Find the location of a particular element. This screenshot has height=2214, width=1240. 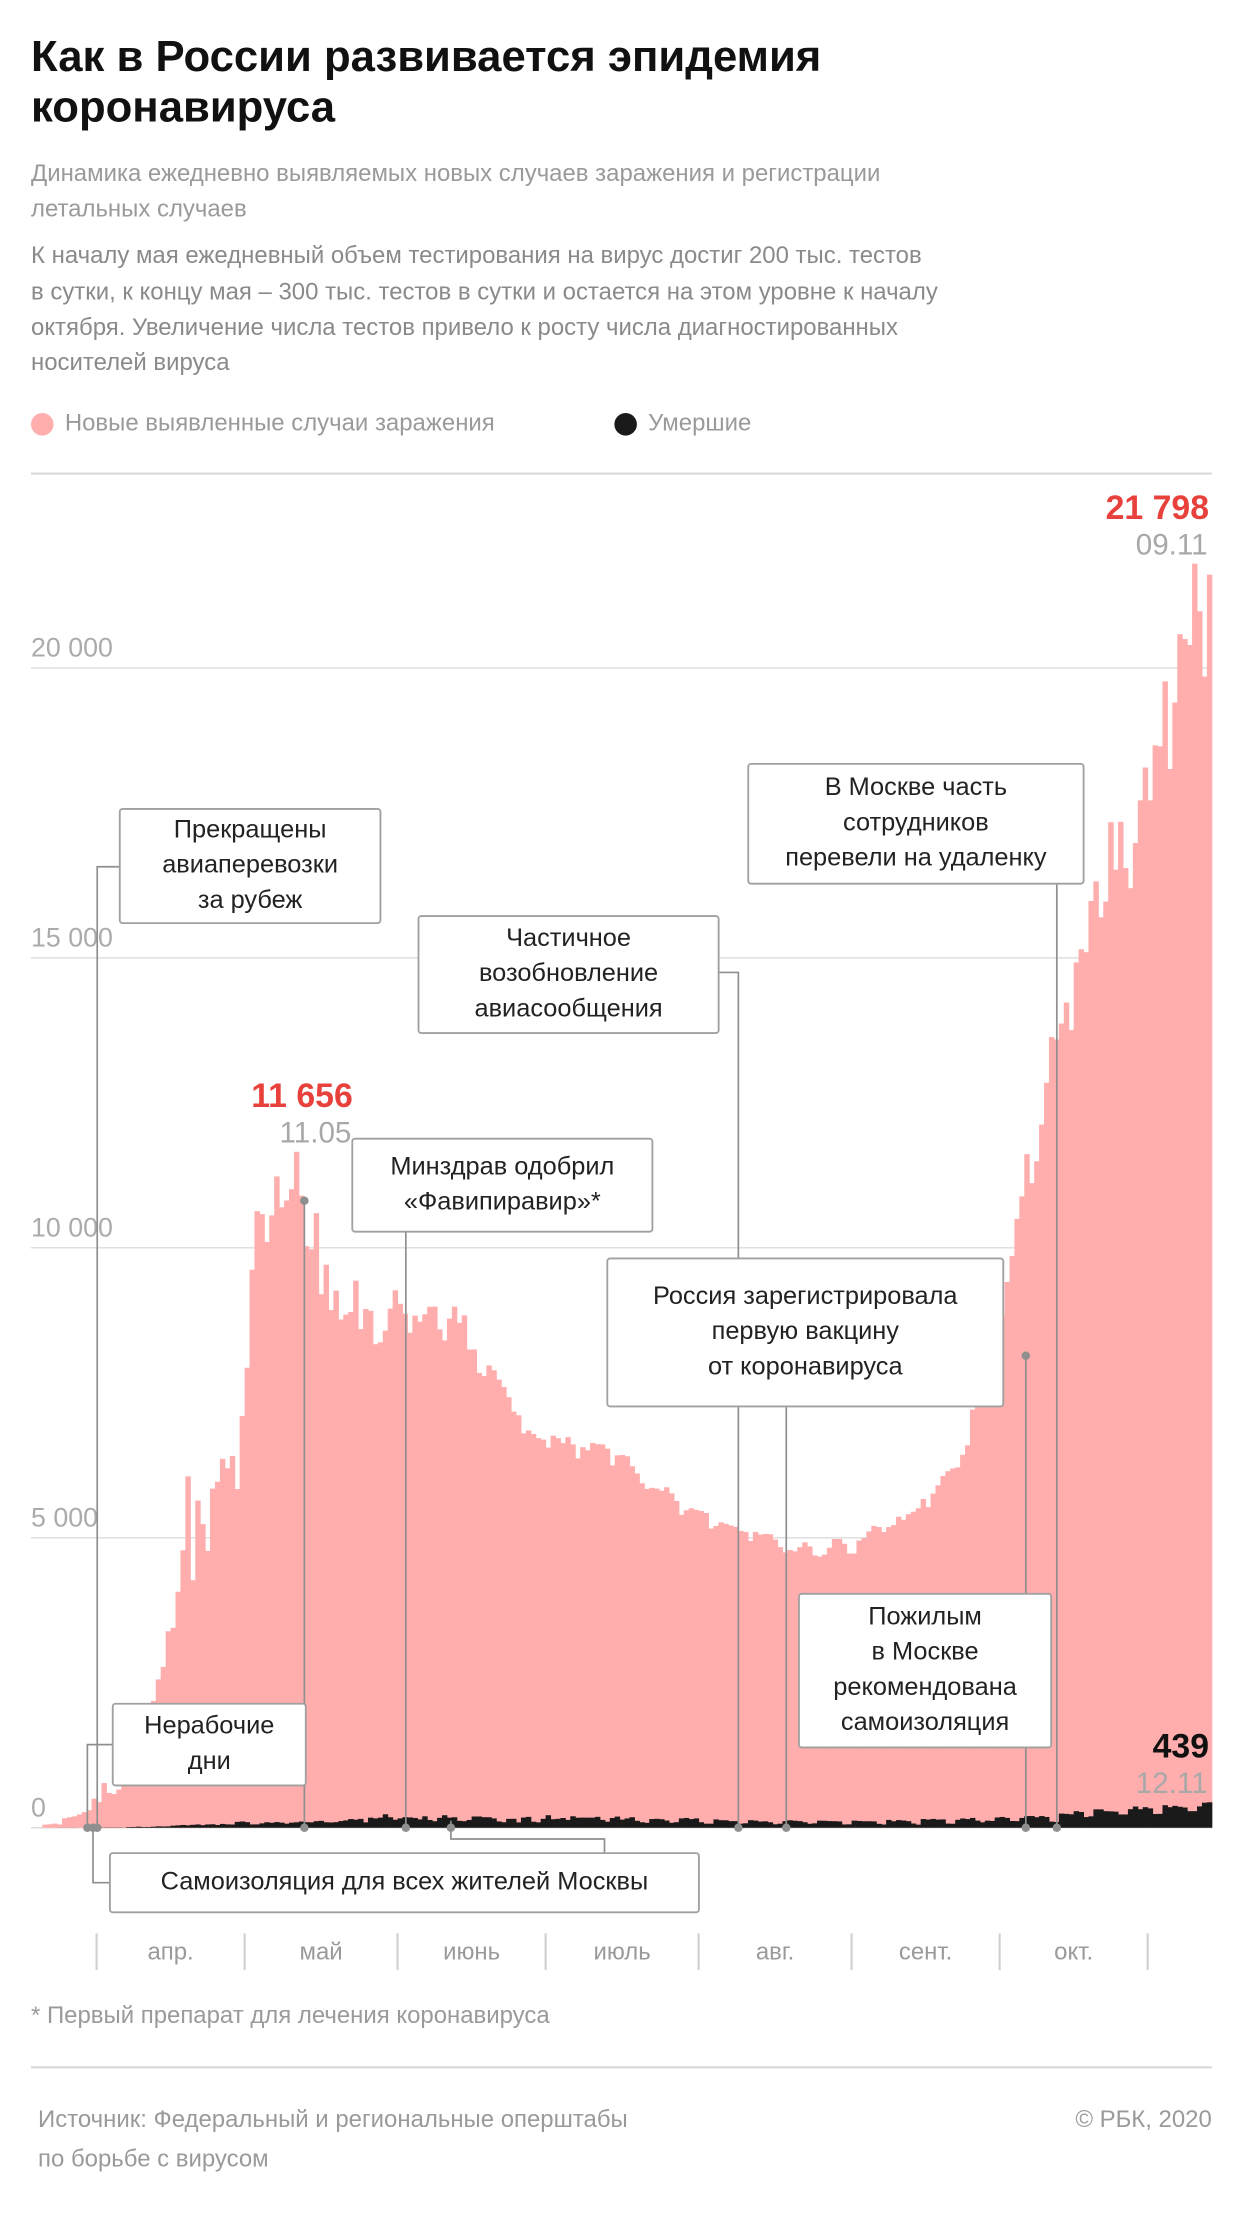

event-label: сотрудников is located at coordinates (916, 822).